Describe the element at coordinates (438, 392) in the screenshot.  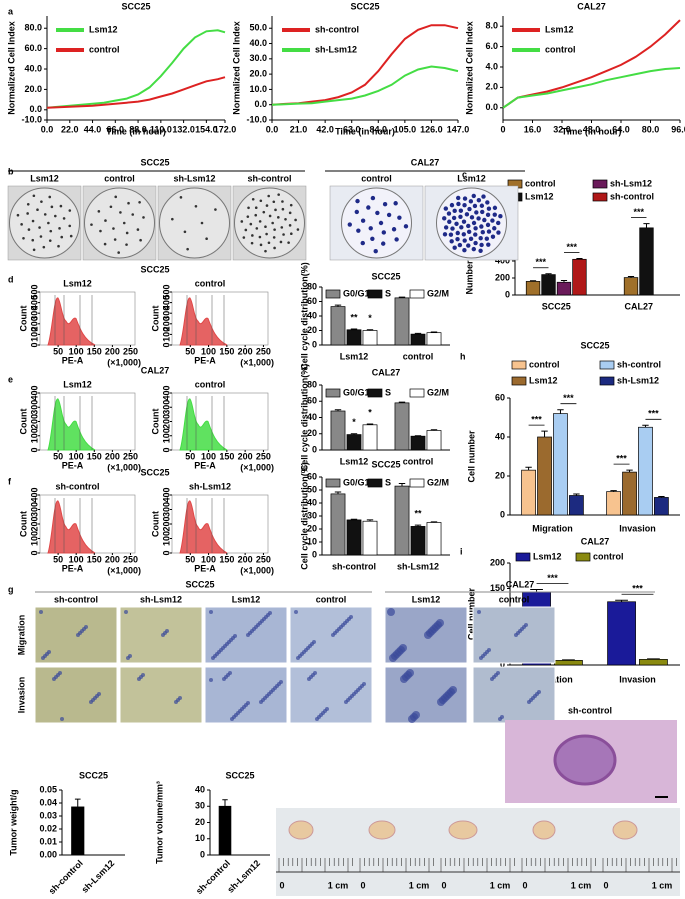
I see `legend-label: G2/M` at that location.